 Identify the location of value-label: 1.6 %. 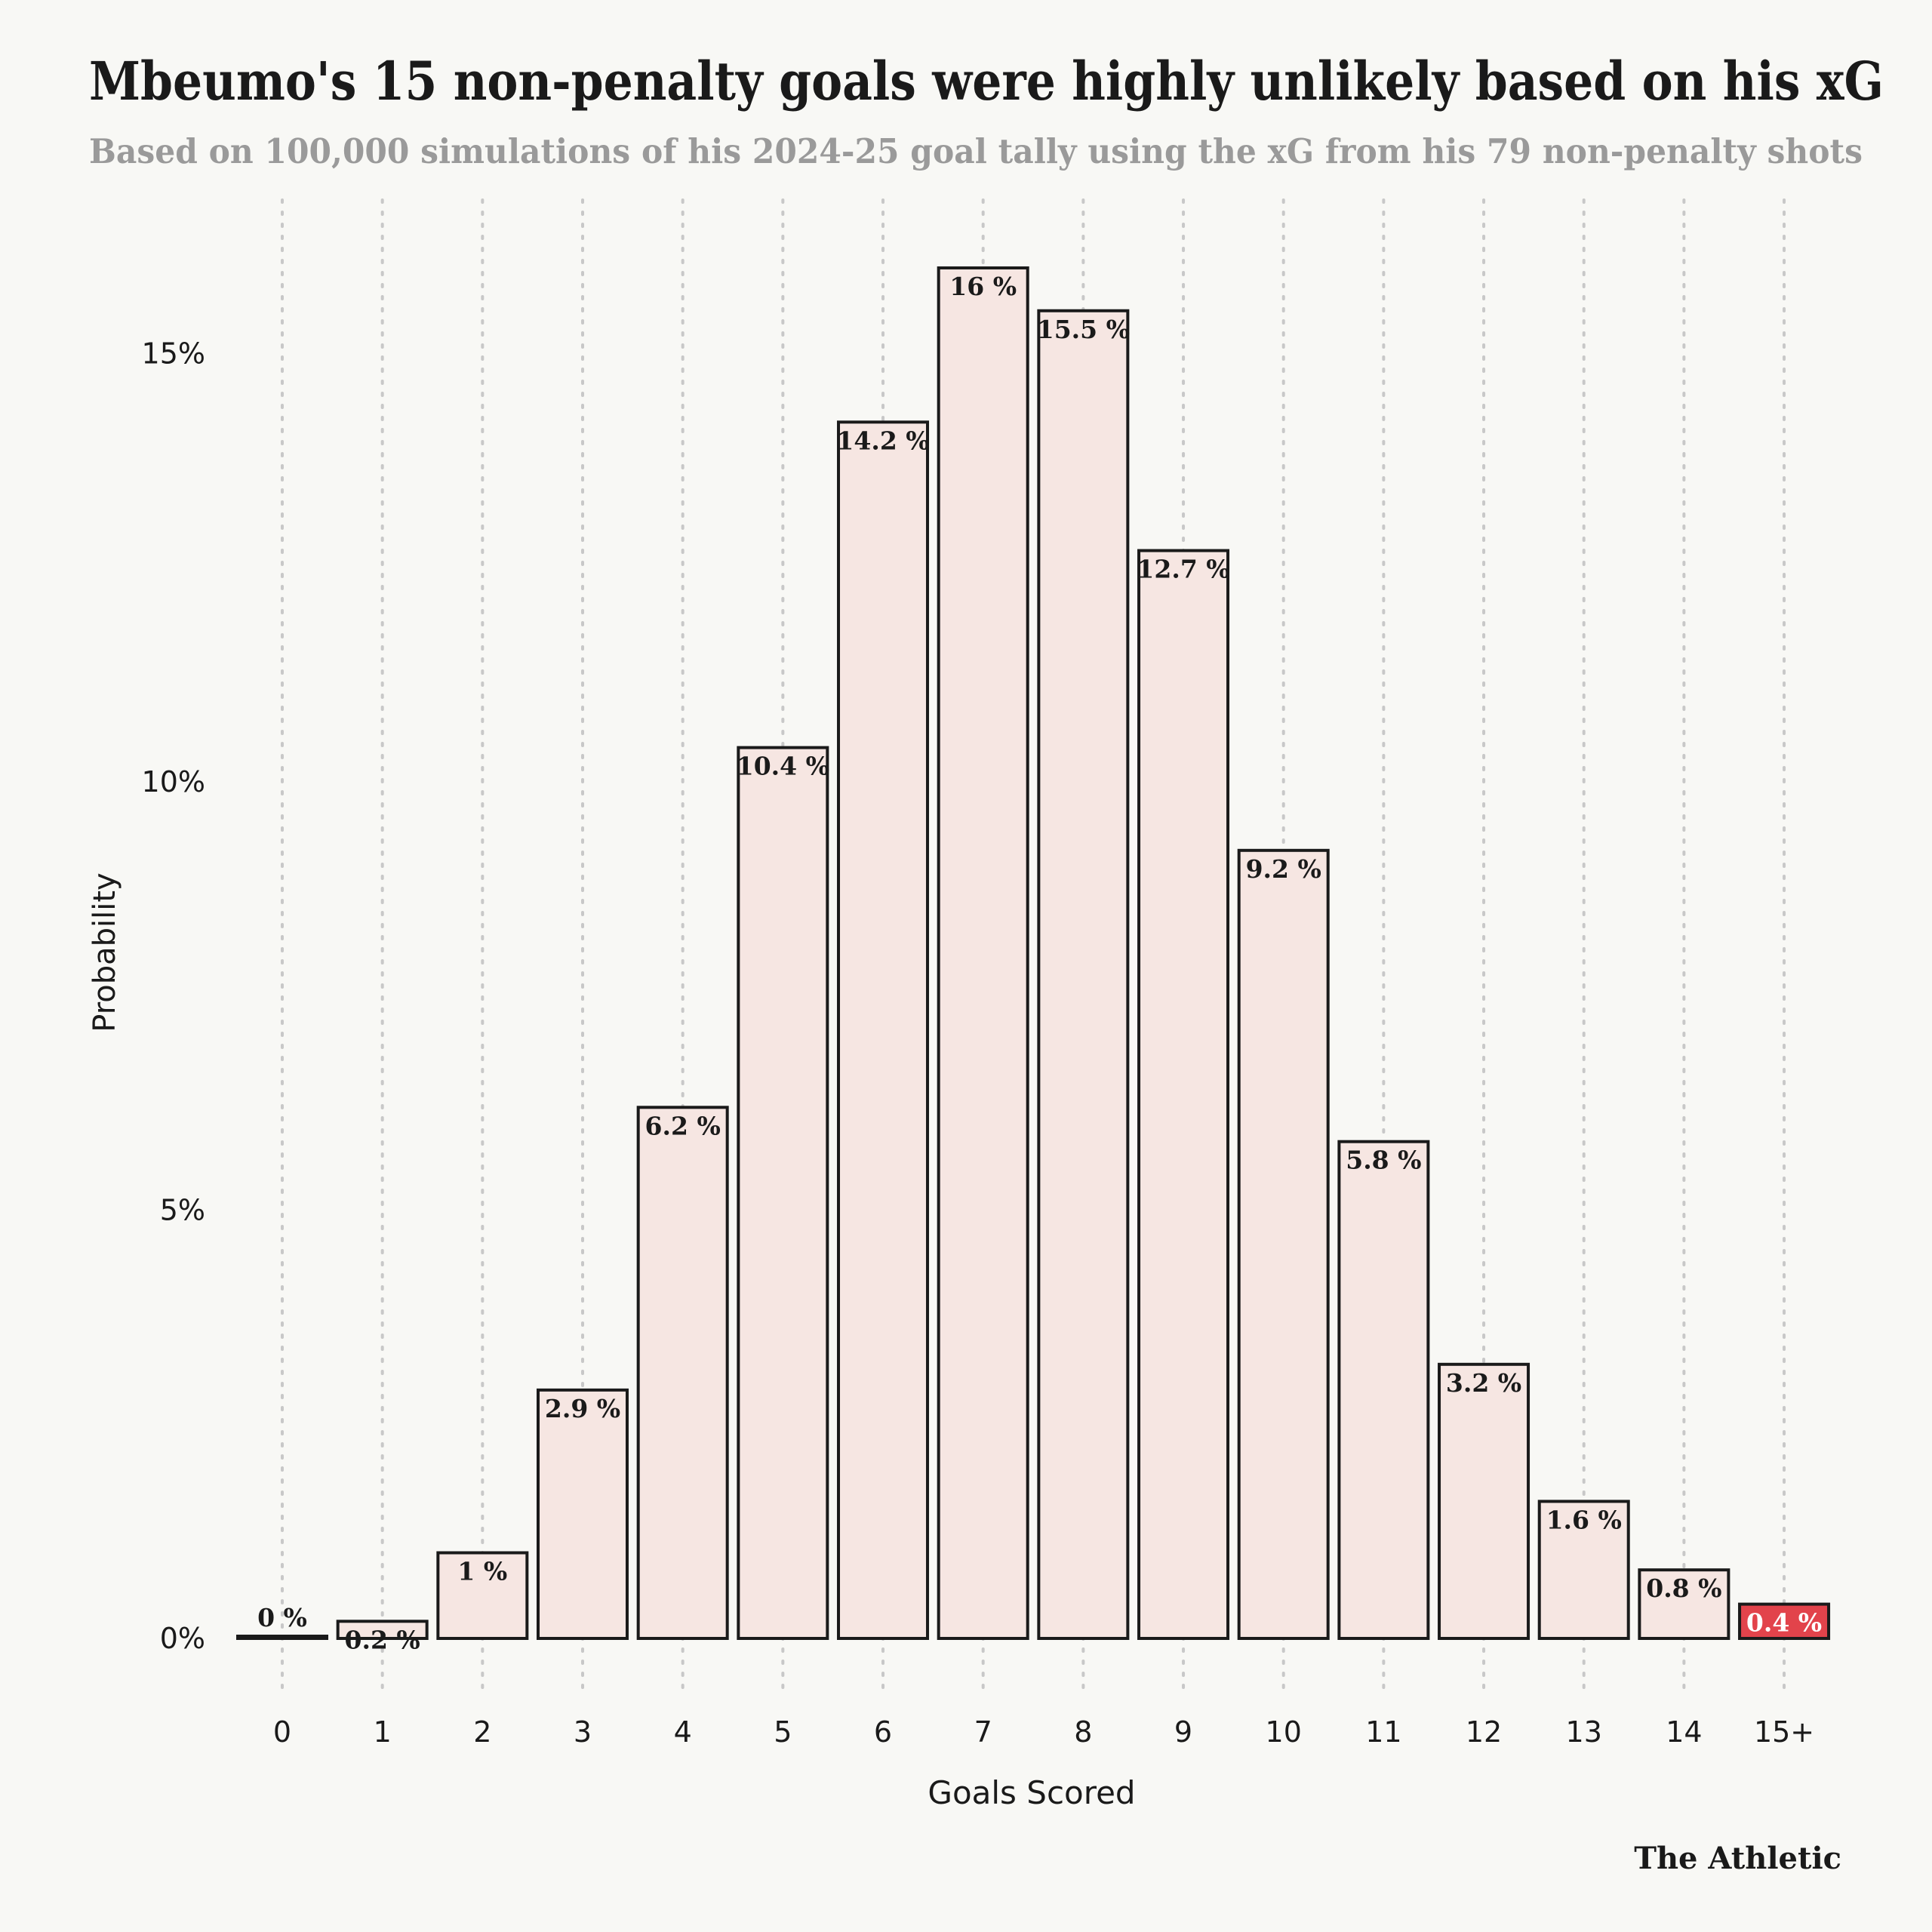
(1584, 1519).